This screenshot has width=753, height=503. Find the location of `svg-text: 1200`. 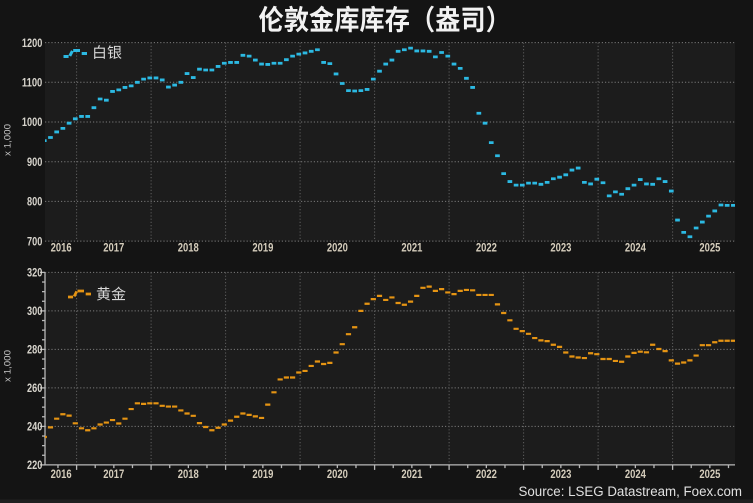

svg-text: 1200 is located at coordinates (32, 43).